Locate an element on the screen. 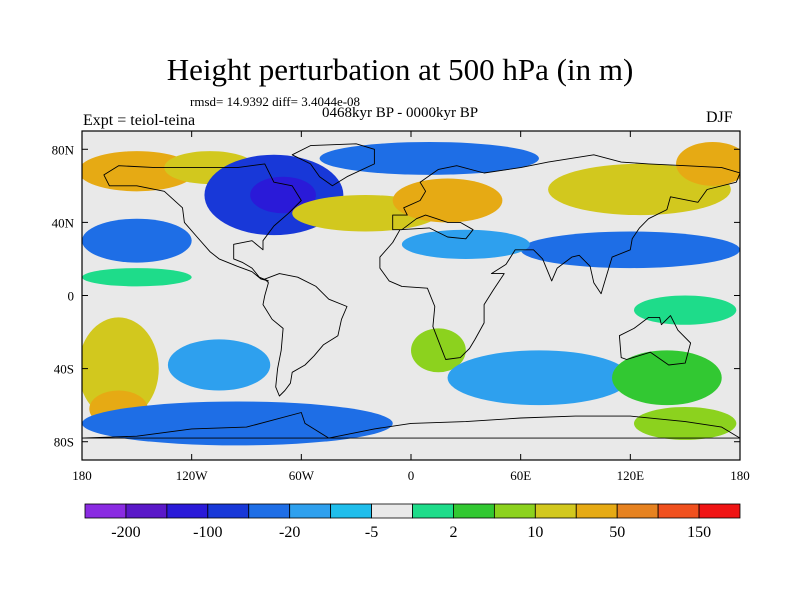 The height and width of the screenshot is (600, 800). chart-title: Height perturbation at 500 hPa (in m) is located at coordinates (400, 69).